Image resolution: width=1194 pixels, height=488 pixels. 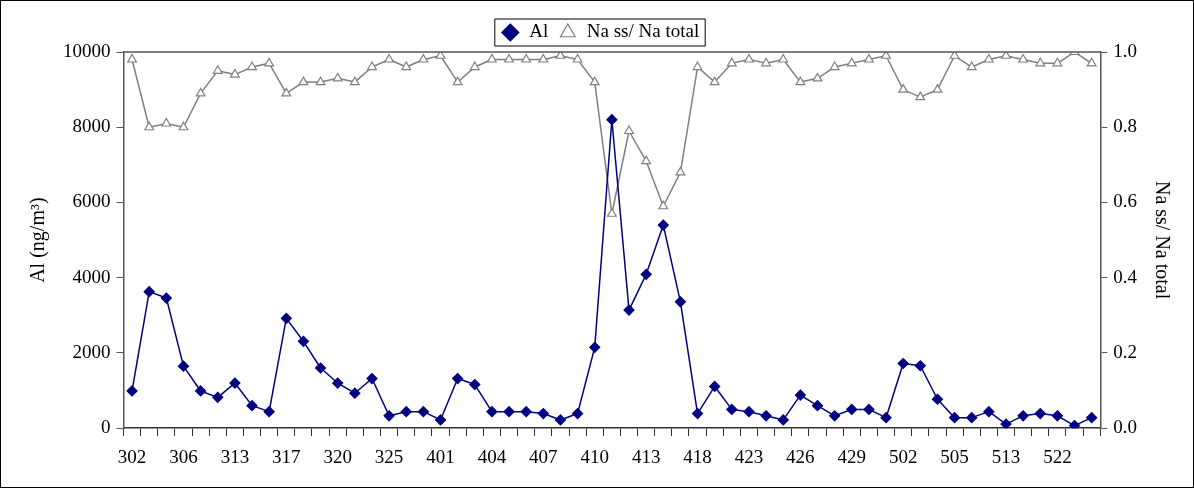 What do you see at coordinates (235, 456) in the screenshot?
I see `x-tick-label: 313` at bounding box center [235, 456].